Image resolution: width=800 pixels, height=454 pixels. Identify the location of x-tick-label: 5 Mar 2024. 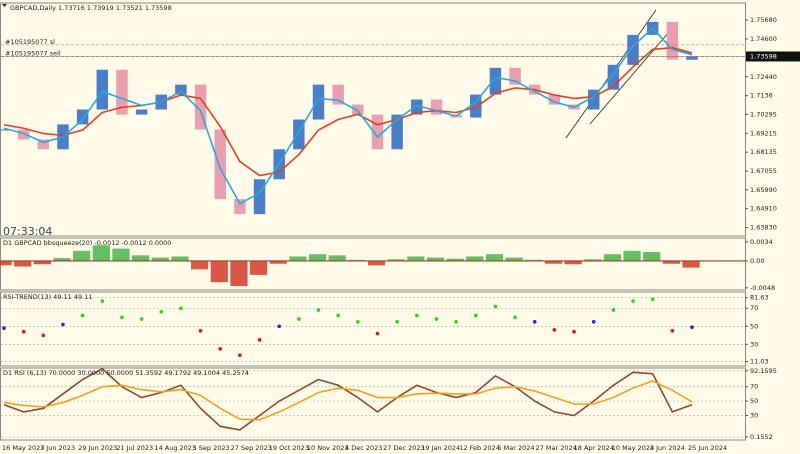
(515, 448).